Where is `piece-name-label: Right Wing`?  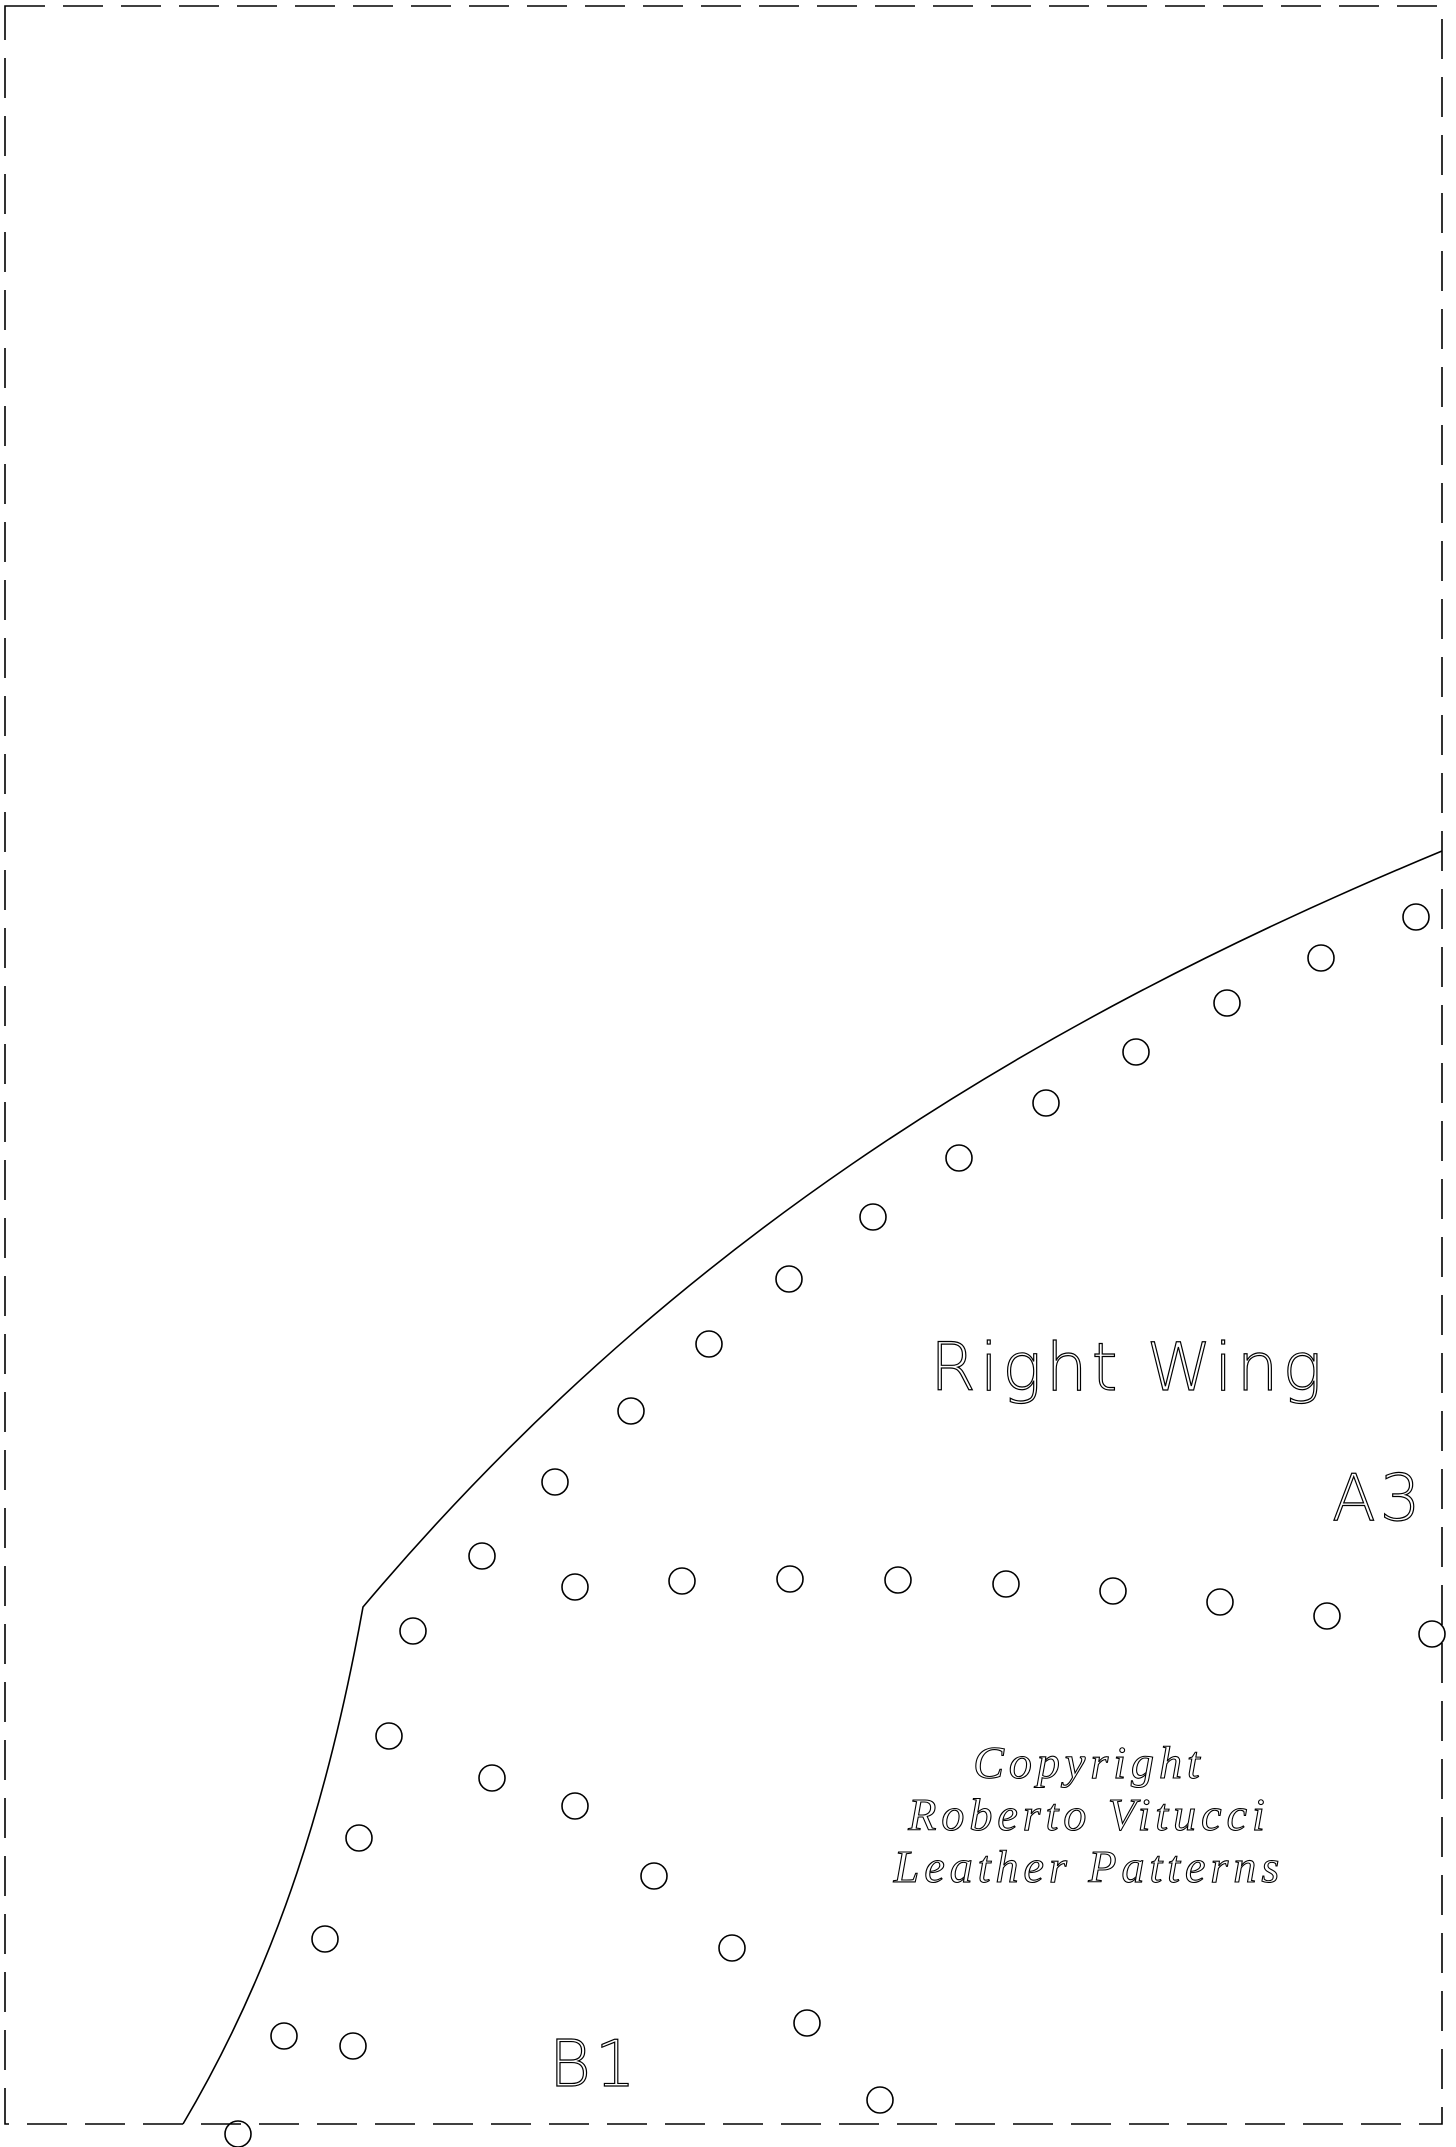 piece-name-label: Right Wing is located at coordinates (1128, 1367).